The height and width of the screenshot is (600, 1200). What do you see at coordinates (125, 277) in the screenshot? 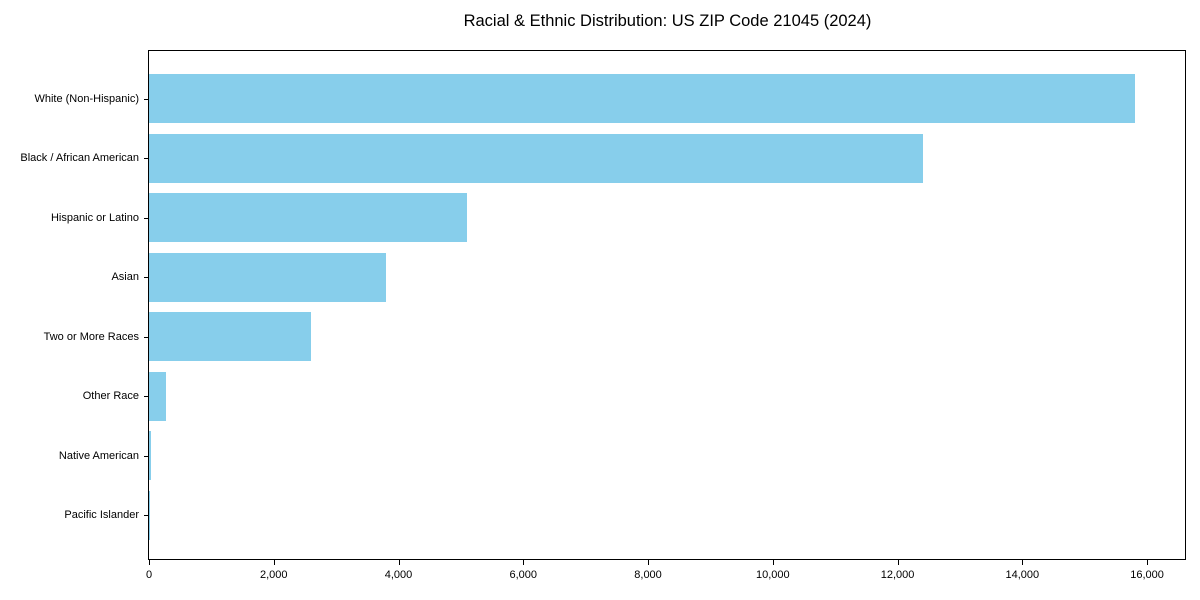
I see `y-tick-label-asian: Asian` at bounding box center [125, 277].